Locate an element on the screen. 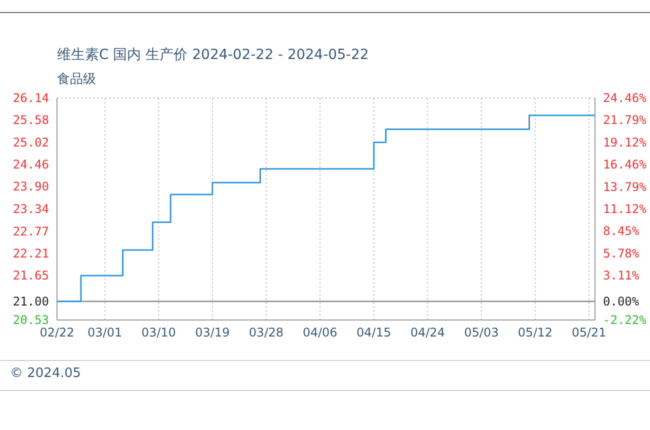  x-tick-label: 03/01 is located at coordinates (105, 333).